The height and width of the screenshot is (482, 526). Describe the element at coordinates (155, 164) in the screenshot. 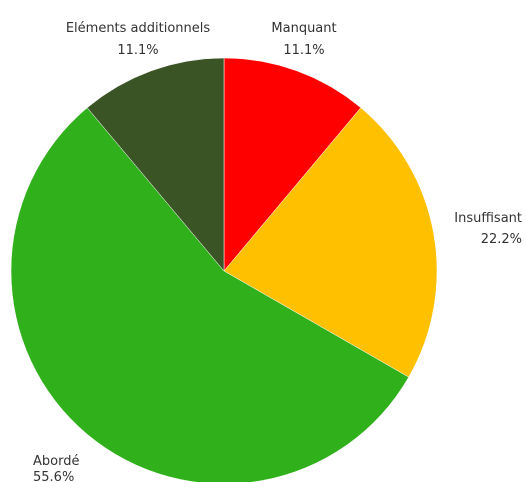

I see `pie-slice-elements-additionnels` at that location.